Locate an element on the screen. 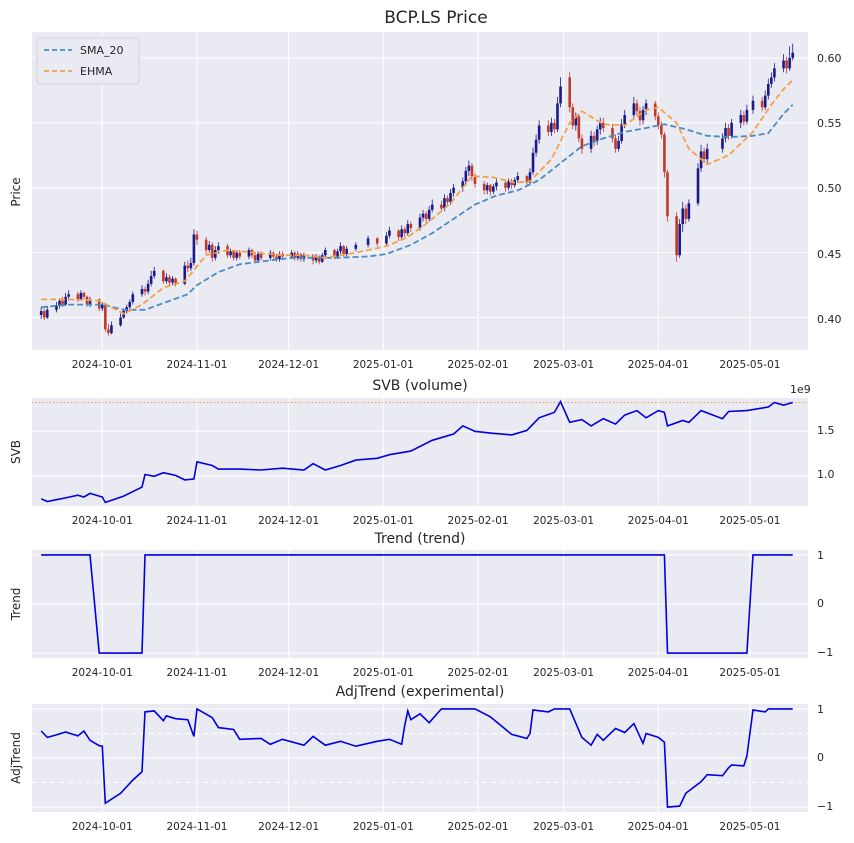  x-tick-label: 2025-05-01 is located at coordinates (749, 673).